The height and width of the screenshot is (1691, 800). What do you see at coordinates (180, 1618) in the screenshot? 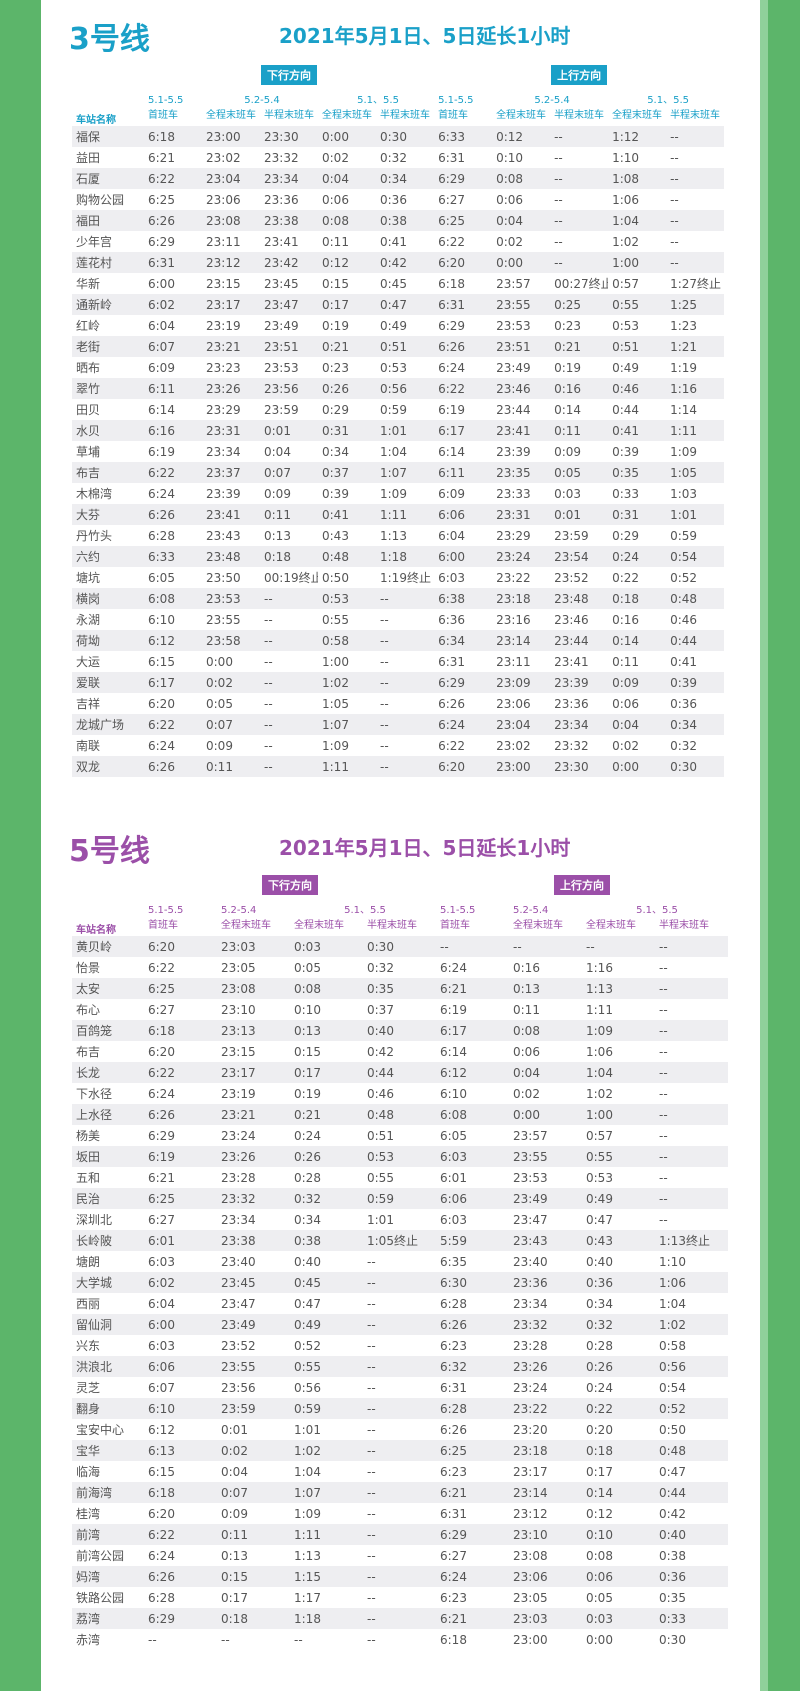
I see `time-cell: 6:29` at bounding box center [180, 1618].